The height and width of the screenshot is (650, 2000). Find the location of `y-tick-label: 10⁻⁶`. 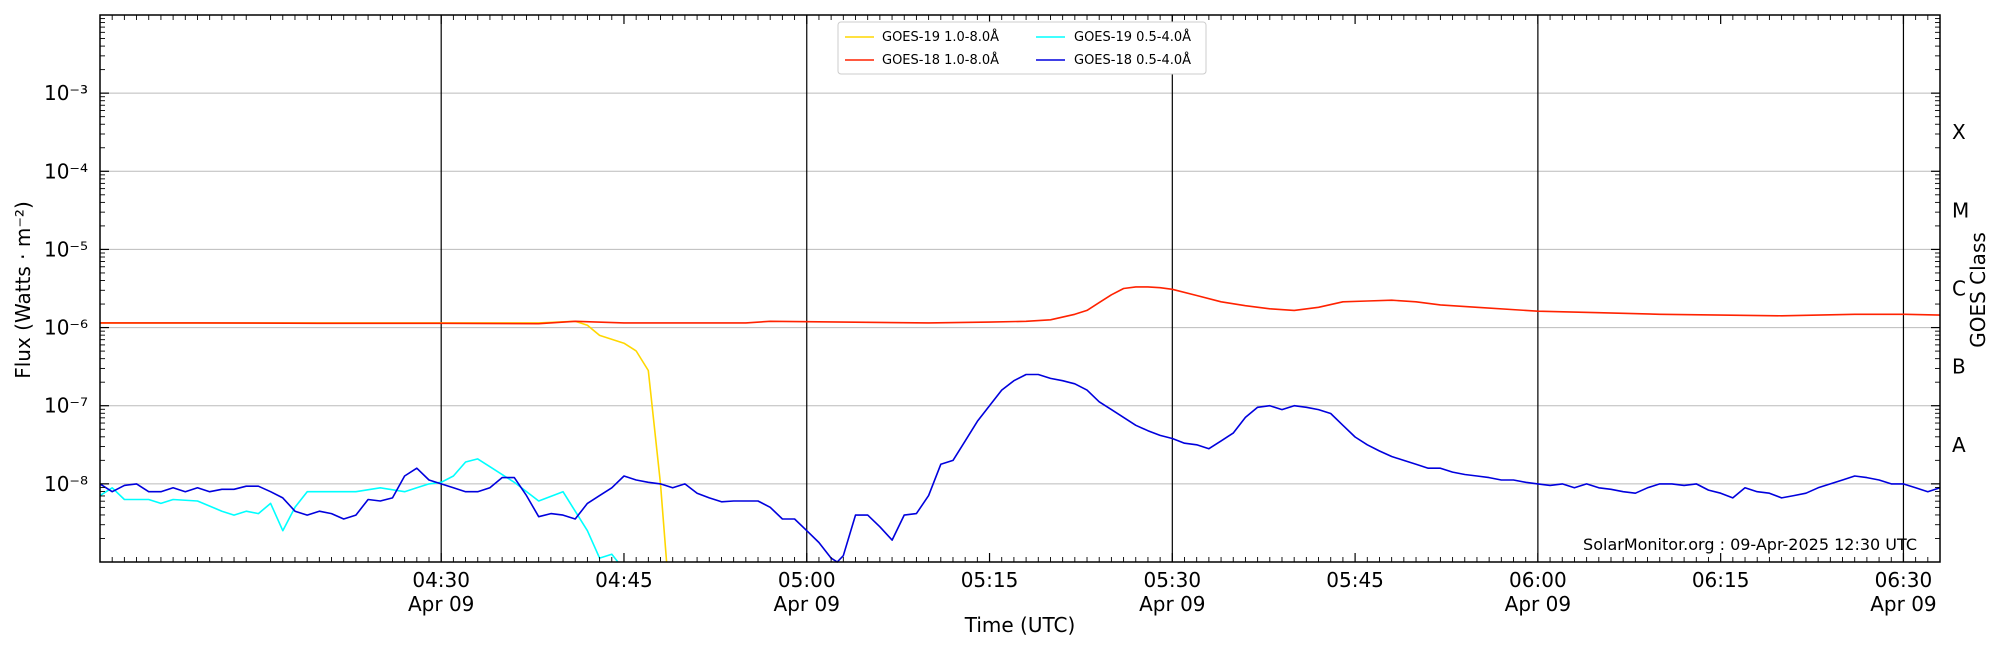

y-tick-label: 10⁻⁶ is located at coordinates (66, 328).